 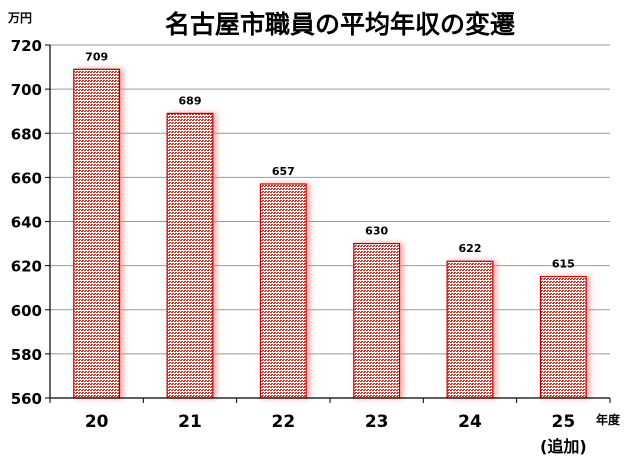 What do you see at coordinates (26, 223) in the screenshot?
I see `y-tick-label: 640` at bounding box center [26, 223].